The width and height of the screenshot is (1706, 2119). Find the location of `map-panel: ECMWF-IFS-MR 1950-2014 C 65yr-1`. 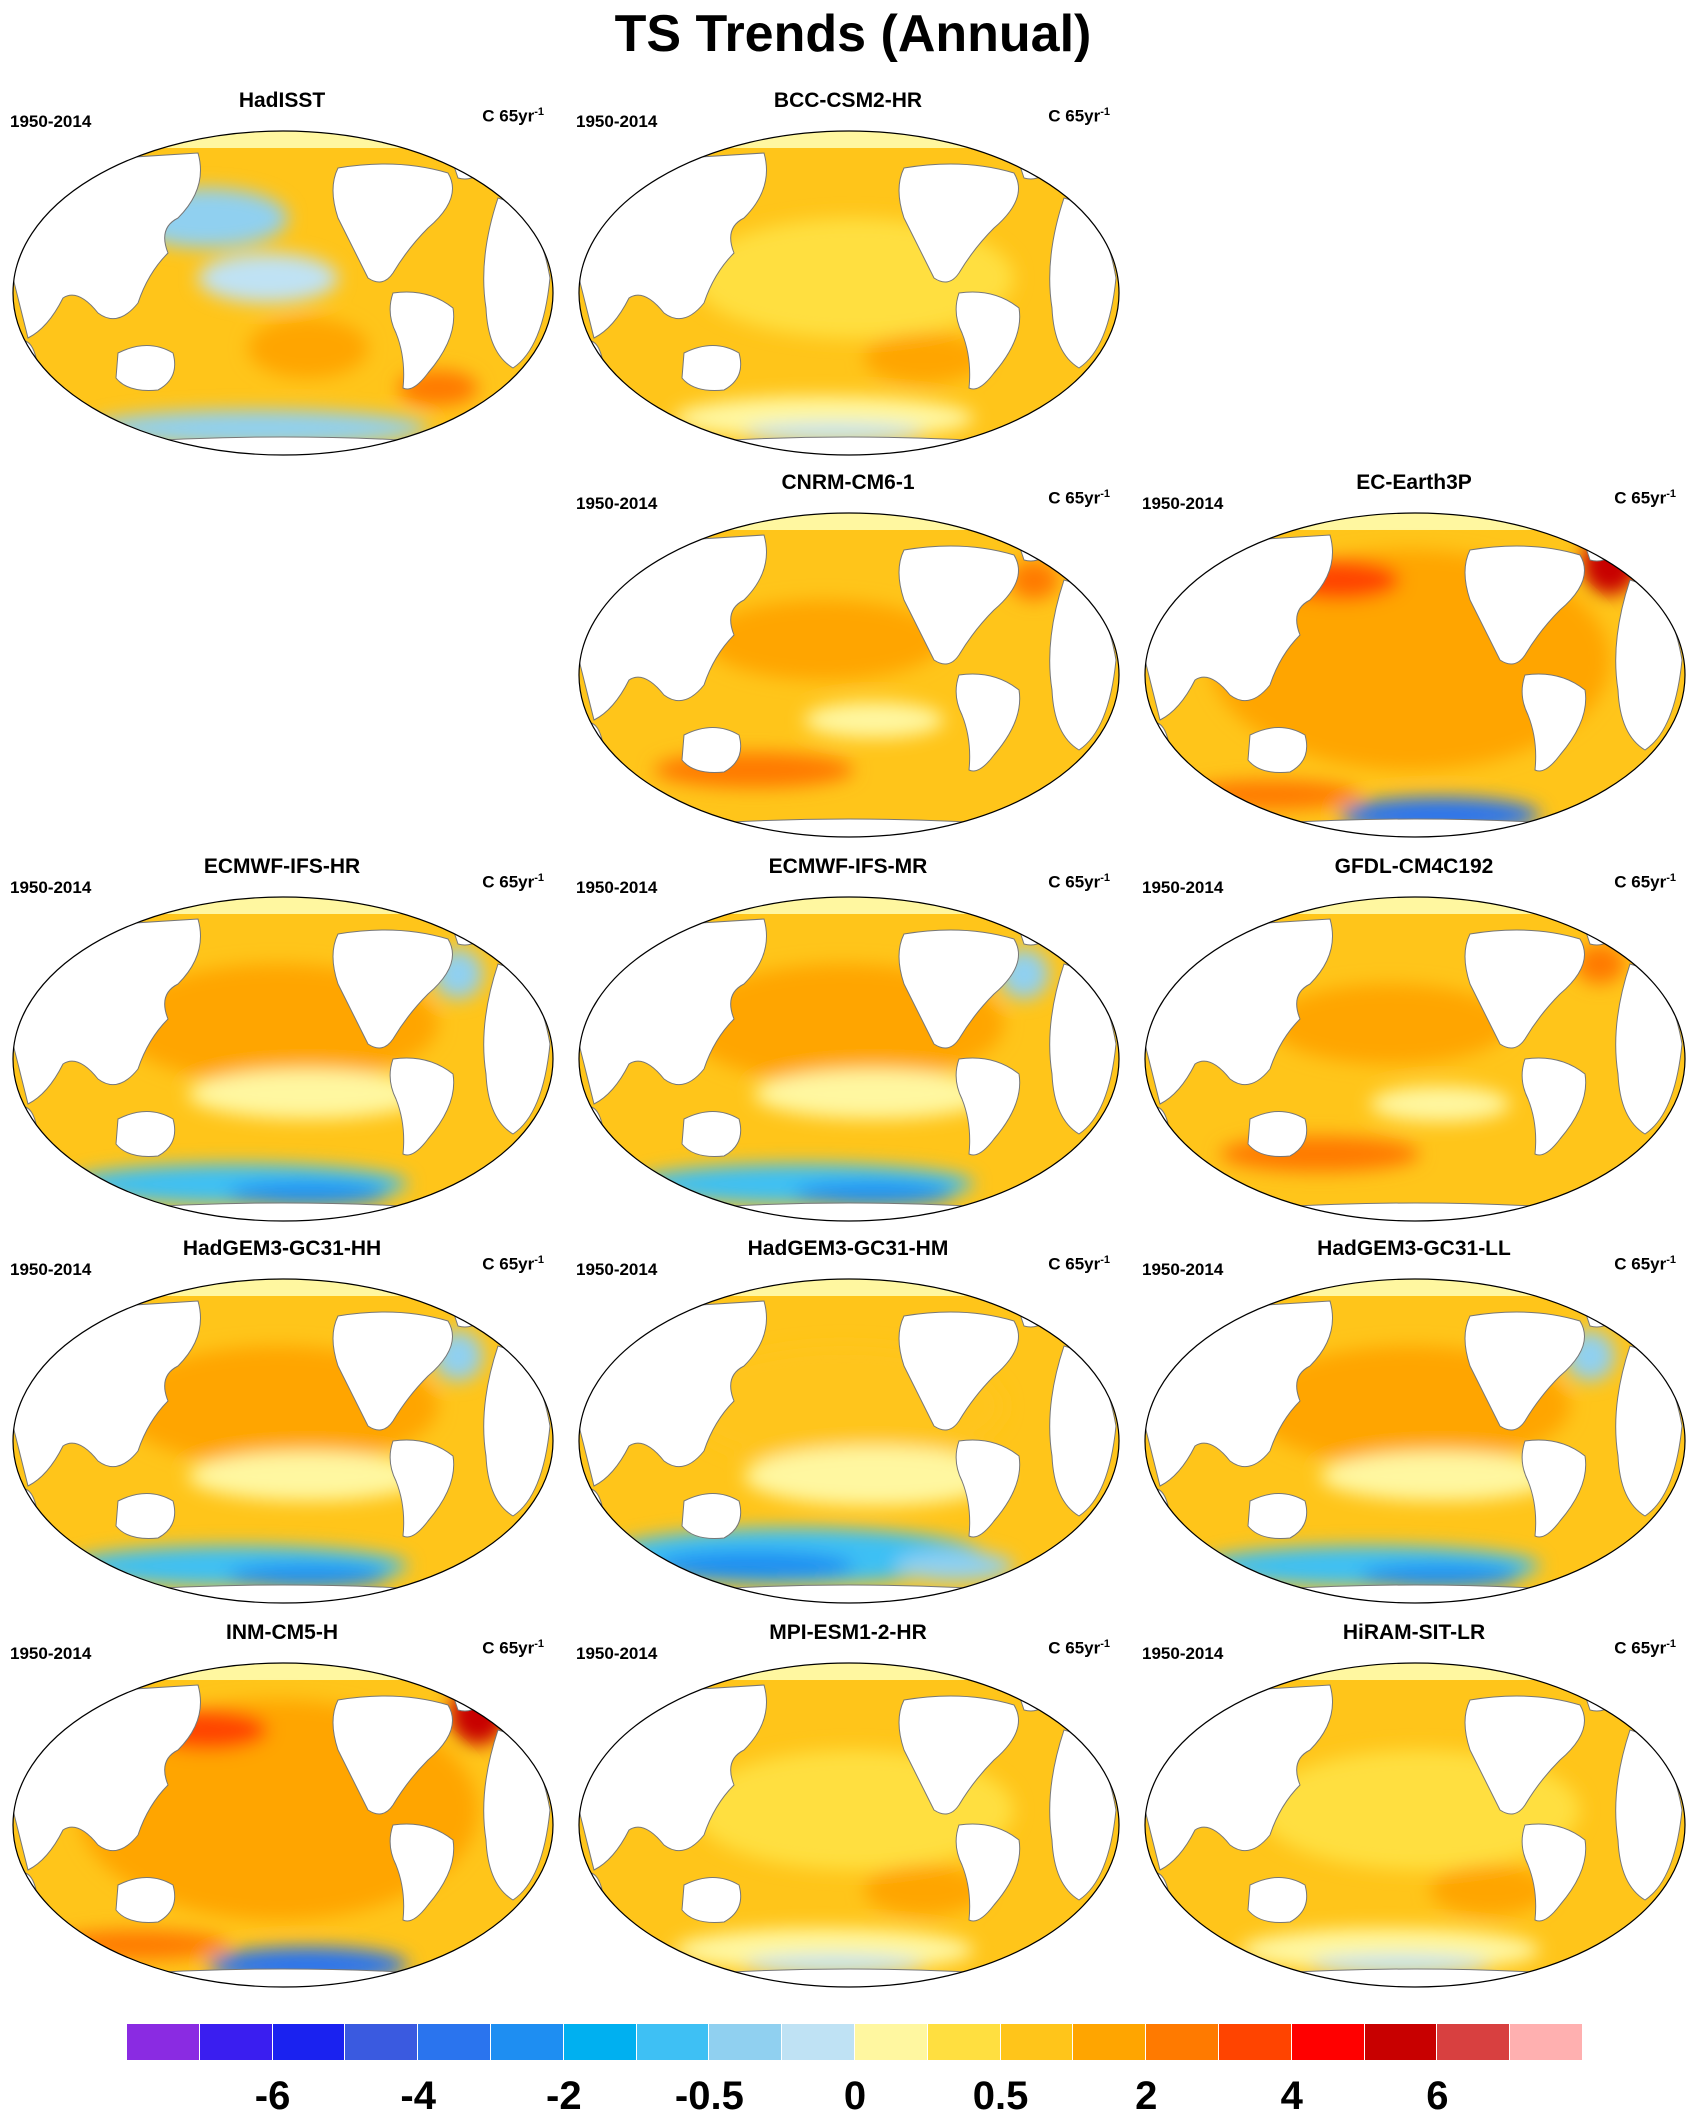

map-panel: ECMWF-IFS-MR 1950-2014 C 65yr-1 is located at coordinates (848, 1044).